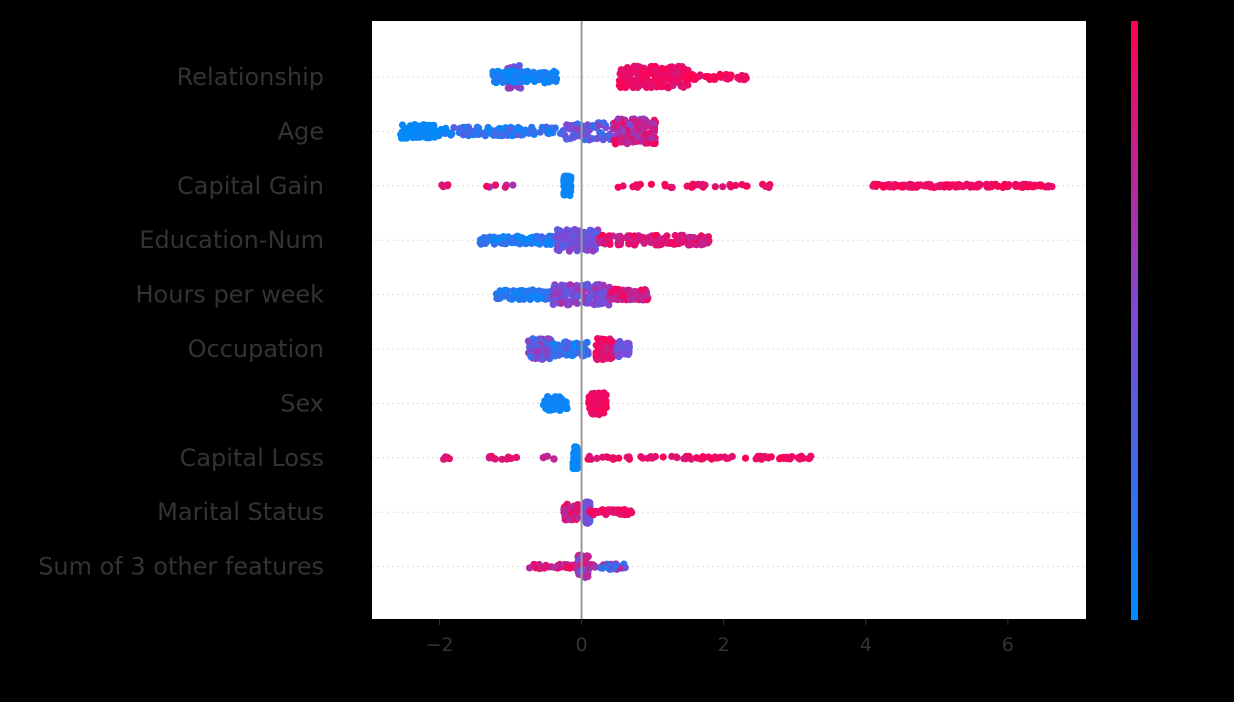  I want to click on x-tick-label: −2, so click(439, 645).